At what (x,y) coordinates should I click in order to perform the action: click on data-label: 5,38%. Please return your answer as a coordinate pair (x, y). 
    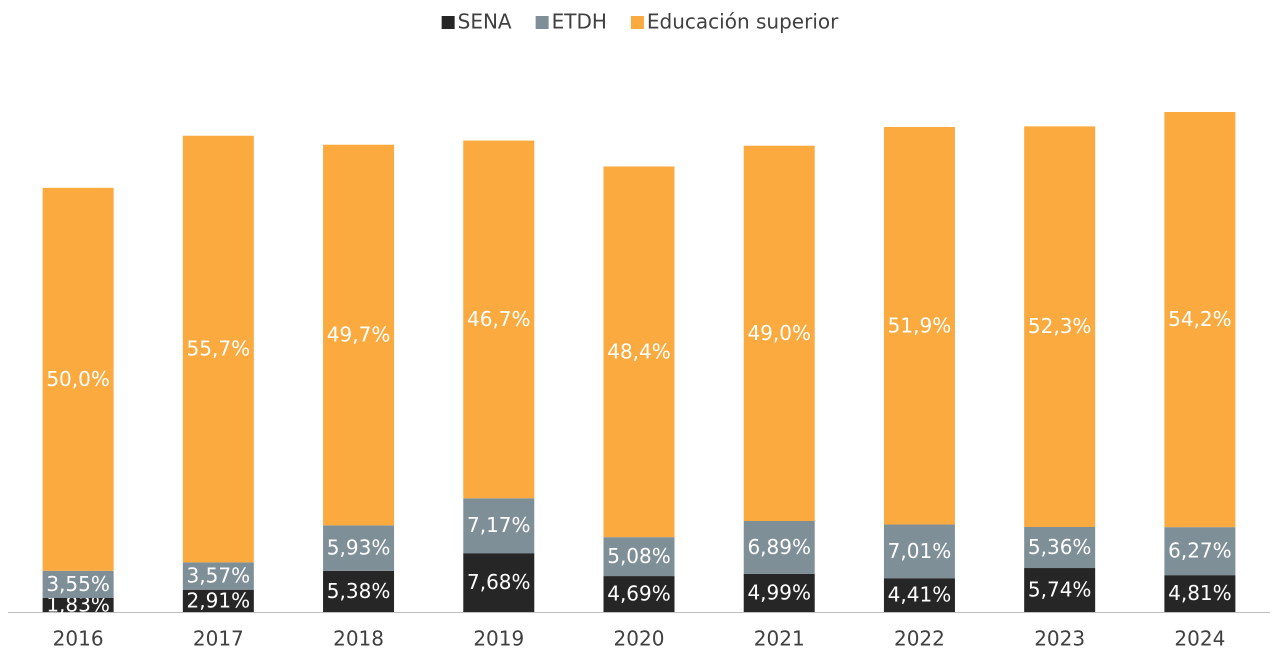
    Looking at the image, I should click on (359, 591).